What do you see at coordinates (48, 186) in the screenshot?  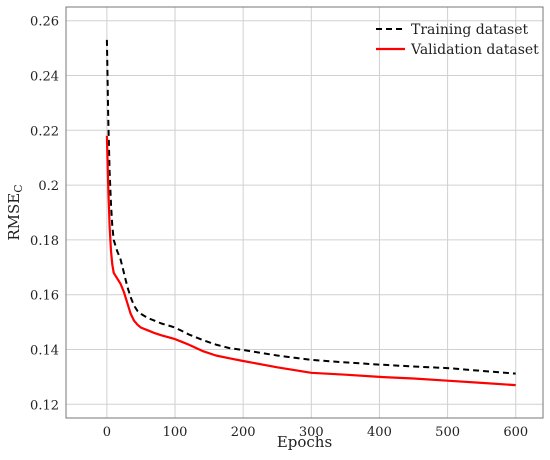 I see `y-tick-label: 0.2` at bounding box center [48, 186].